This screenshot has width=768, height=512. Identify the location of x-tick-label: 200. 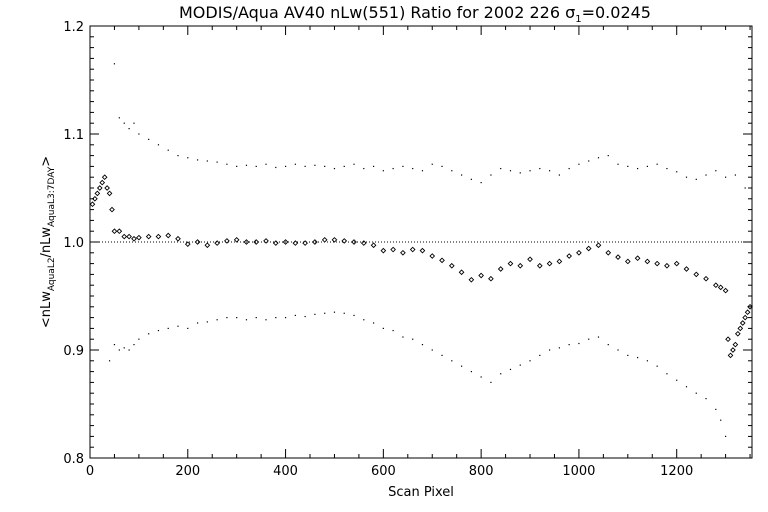
(187, 471).